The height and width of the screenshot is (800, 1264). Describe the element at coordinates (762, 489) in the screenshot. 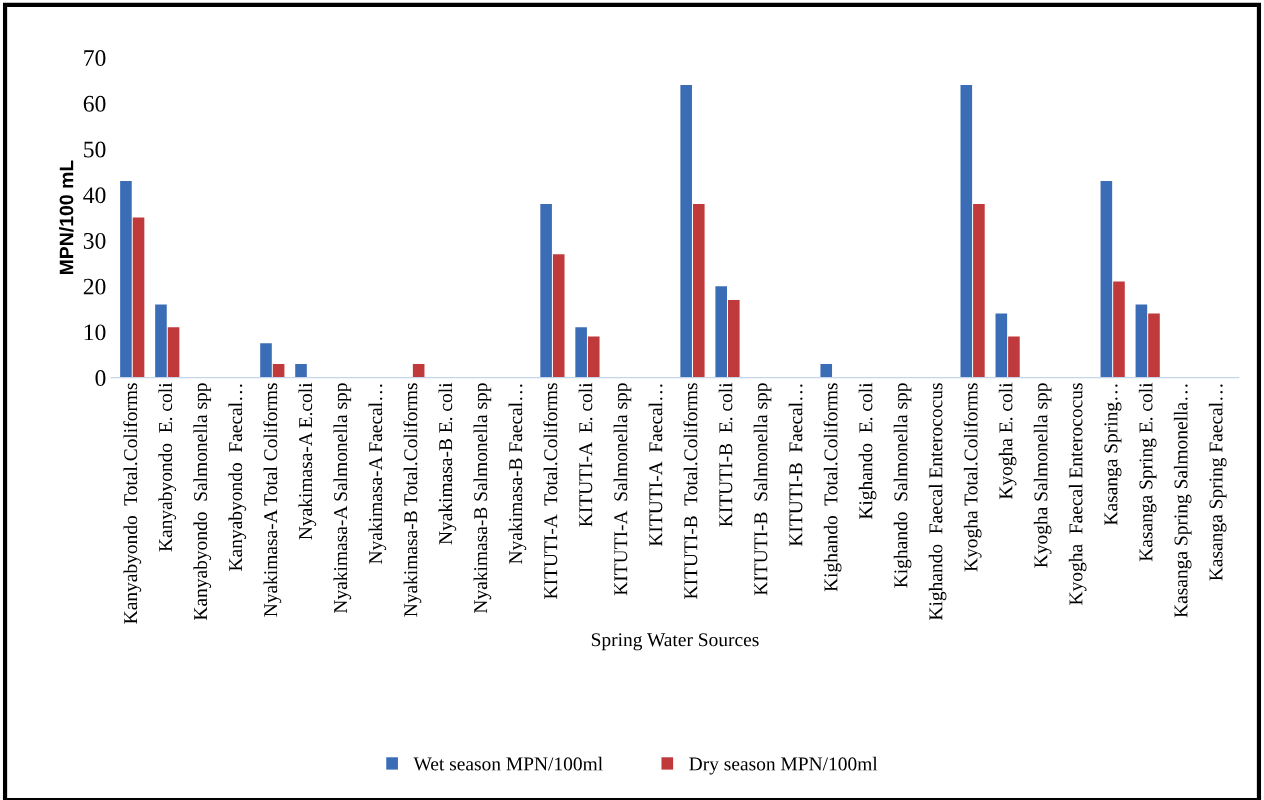

I see `x-tick-label: KITUTI-B Salmonella spp` at that location.